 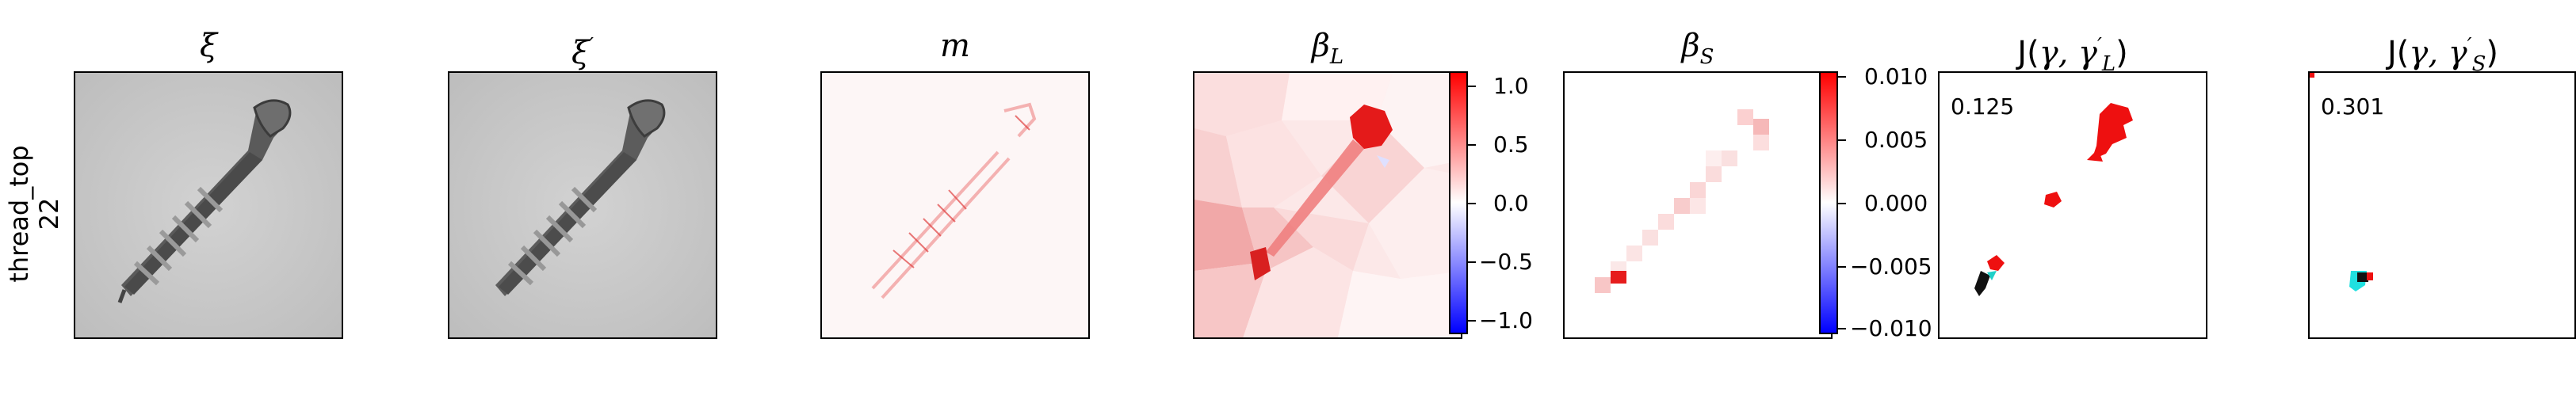 What do you see at coordinates (1458, 202) in the screenshot?
I see `colorbar-beta-l` at bounding box center [1458, 202].